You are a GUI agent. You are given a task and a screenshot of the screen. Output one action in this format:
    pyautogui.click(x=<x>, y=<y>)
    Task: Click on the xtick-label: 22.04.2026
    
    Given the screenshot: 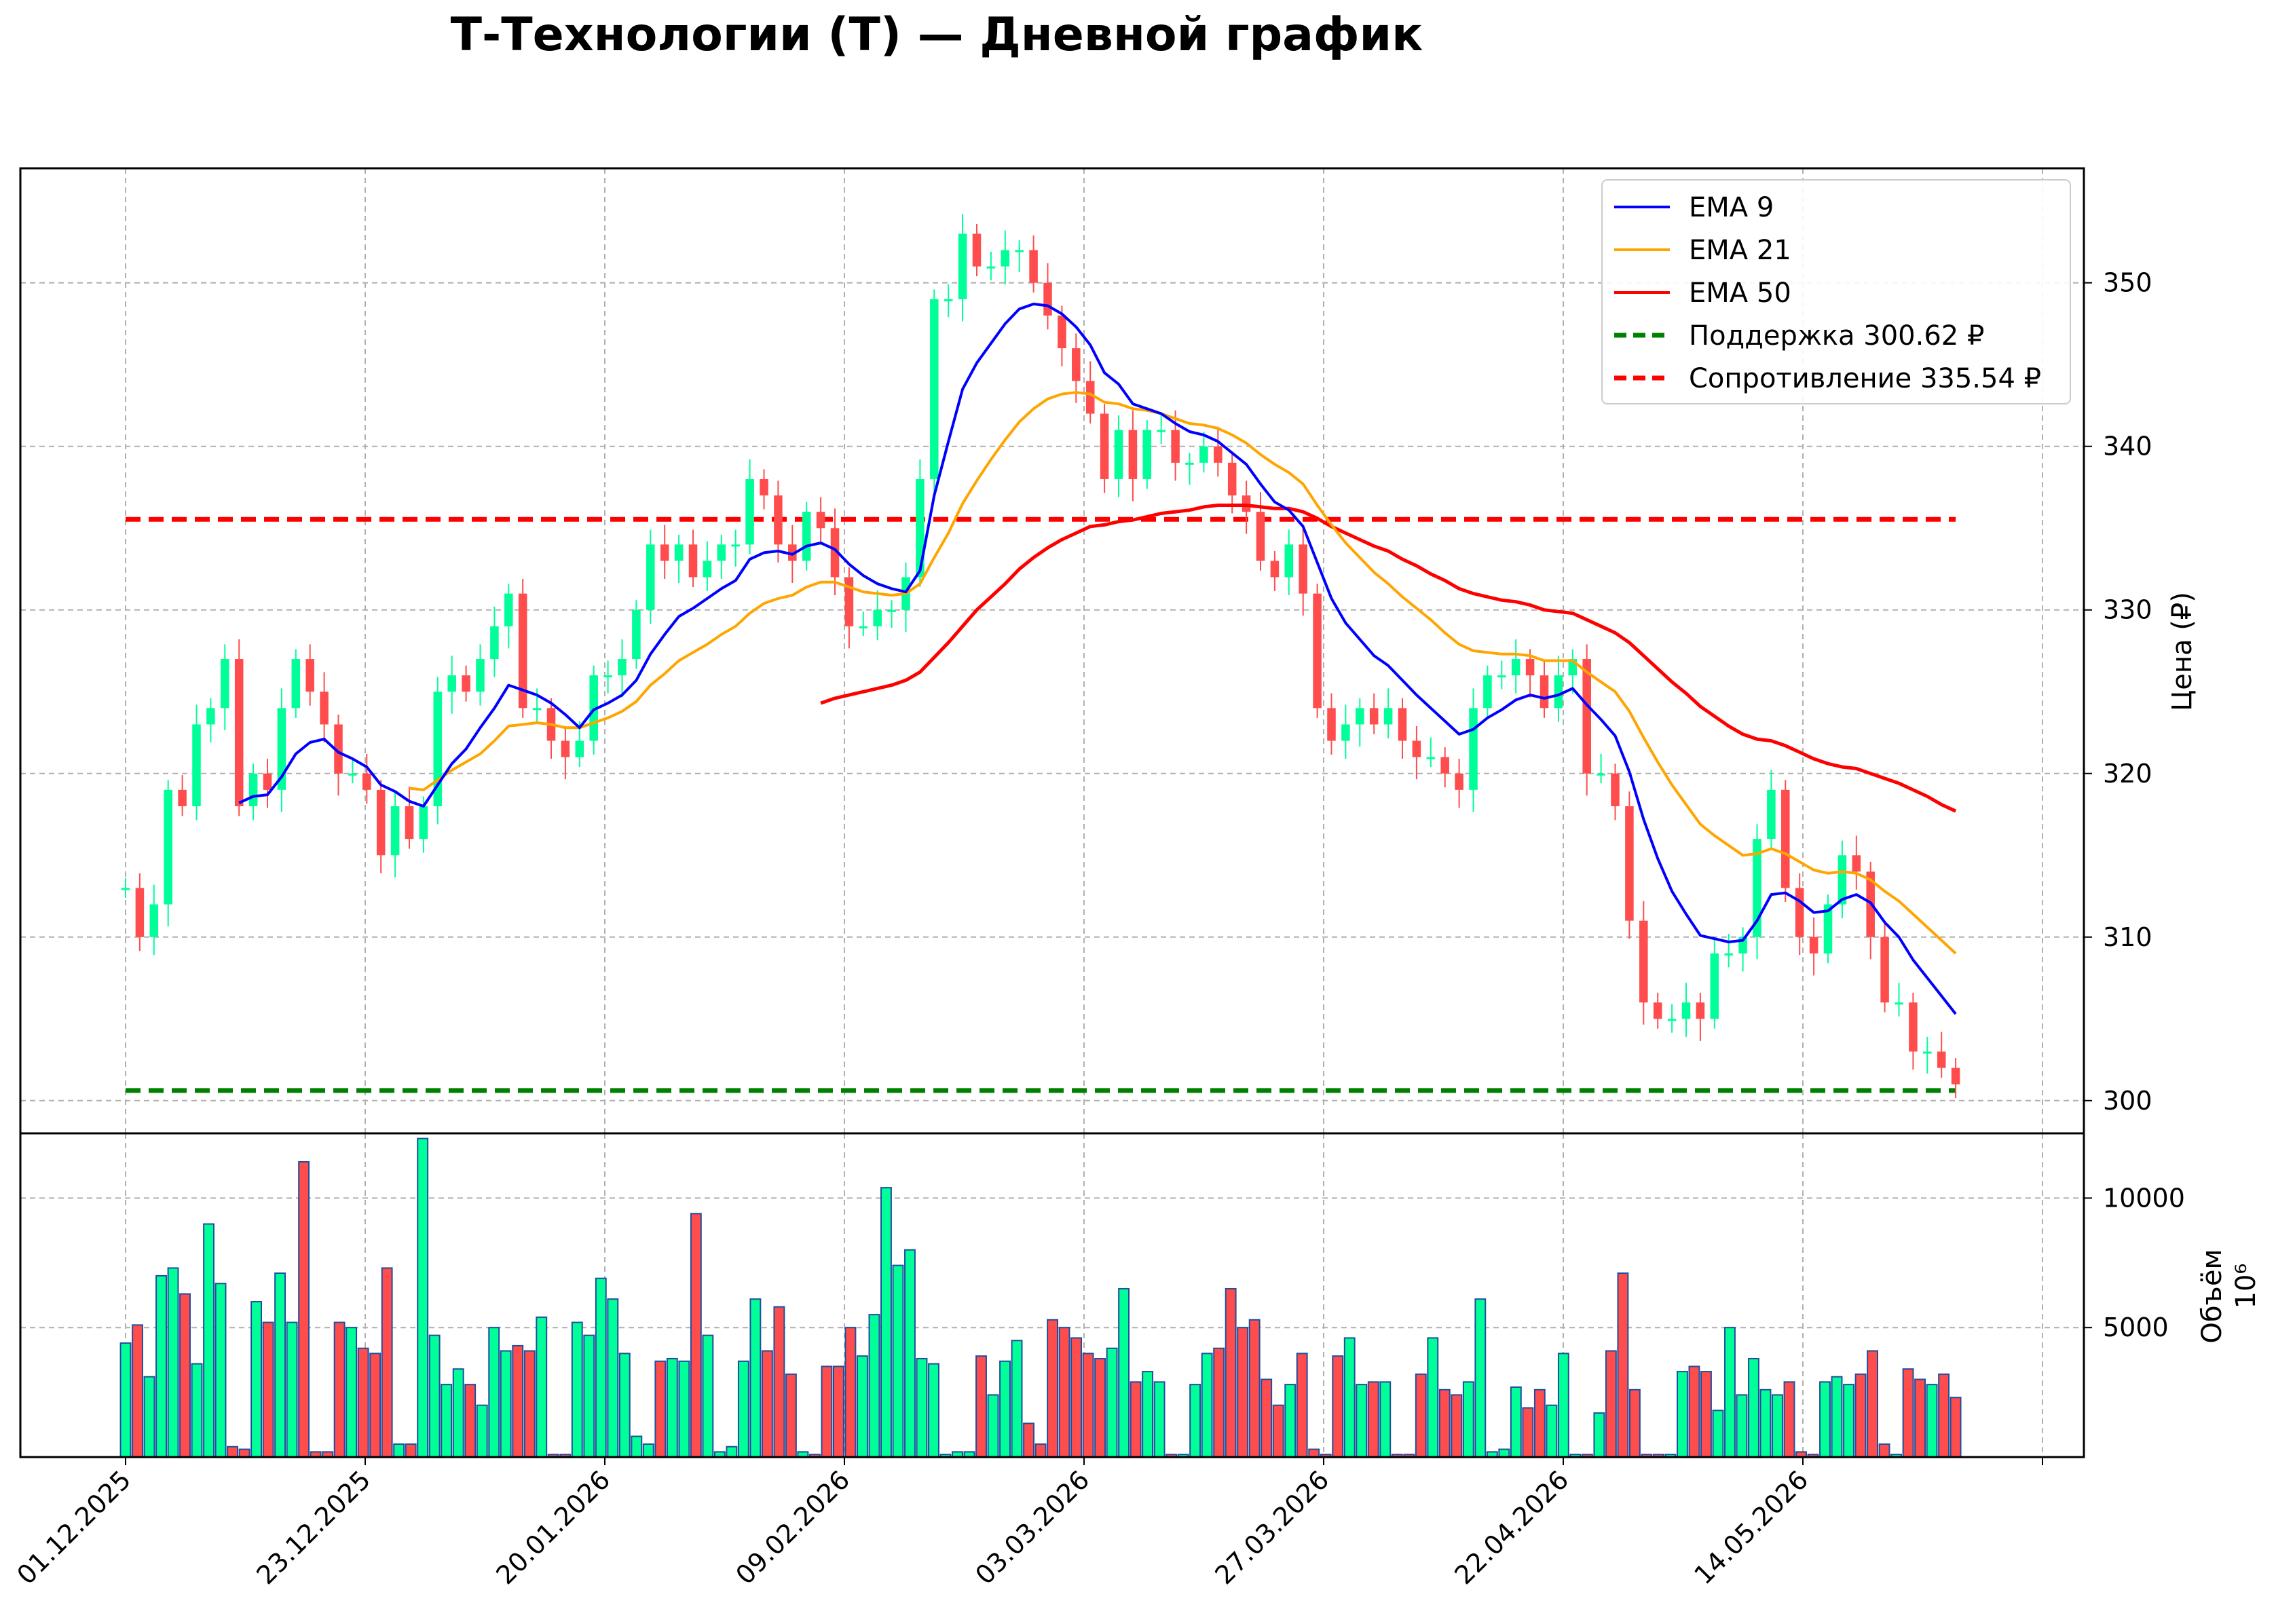 What is the action you would take?
    pyautogui.click(x=1511, y=1527)
    